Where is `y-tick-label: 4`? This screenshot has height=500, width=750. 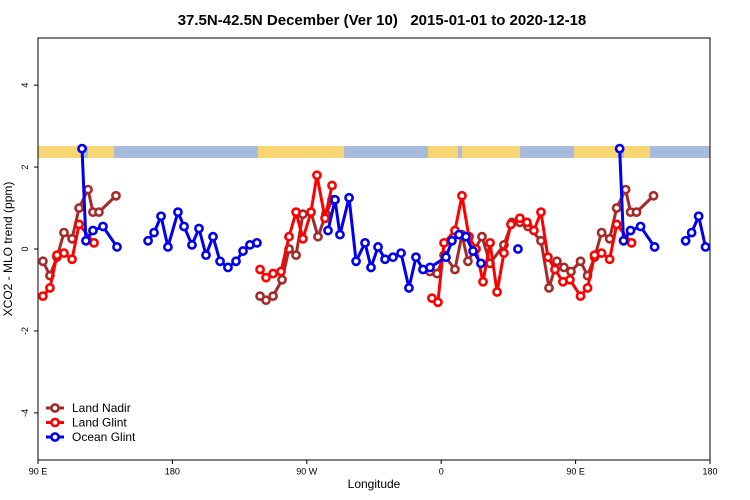
y-tick-label: 4 is located at coordinates (25, 85).